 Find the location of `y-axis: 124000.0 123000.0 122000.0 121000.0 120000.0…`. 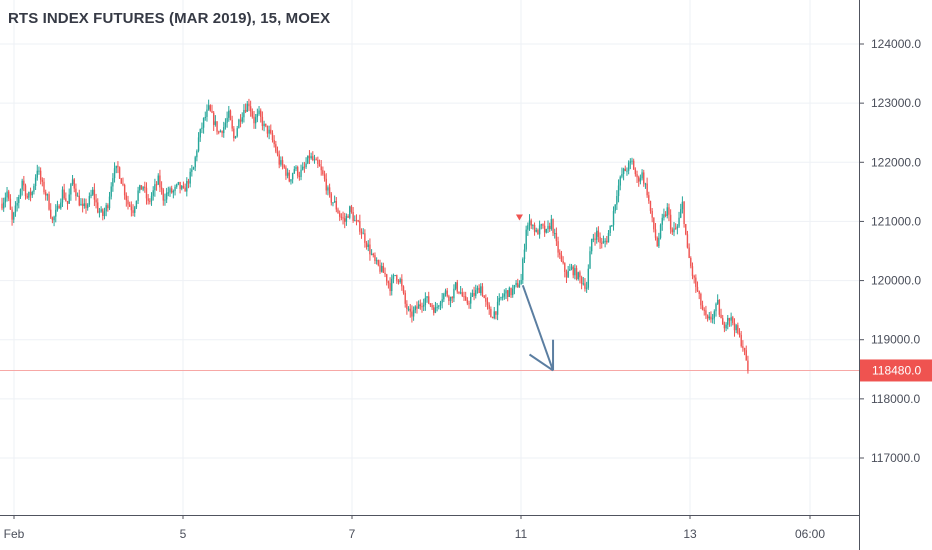

y-axis: 124000.0 123000.0 122000.0 121000.0 120000.0… is located at coordinates (890, 251).